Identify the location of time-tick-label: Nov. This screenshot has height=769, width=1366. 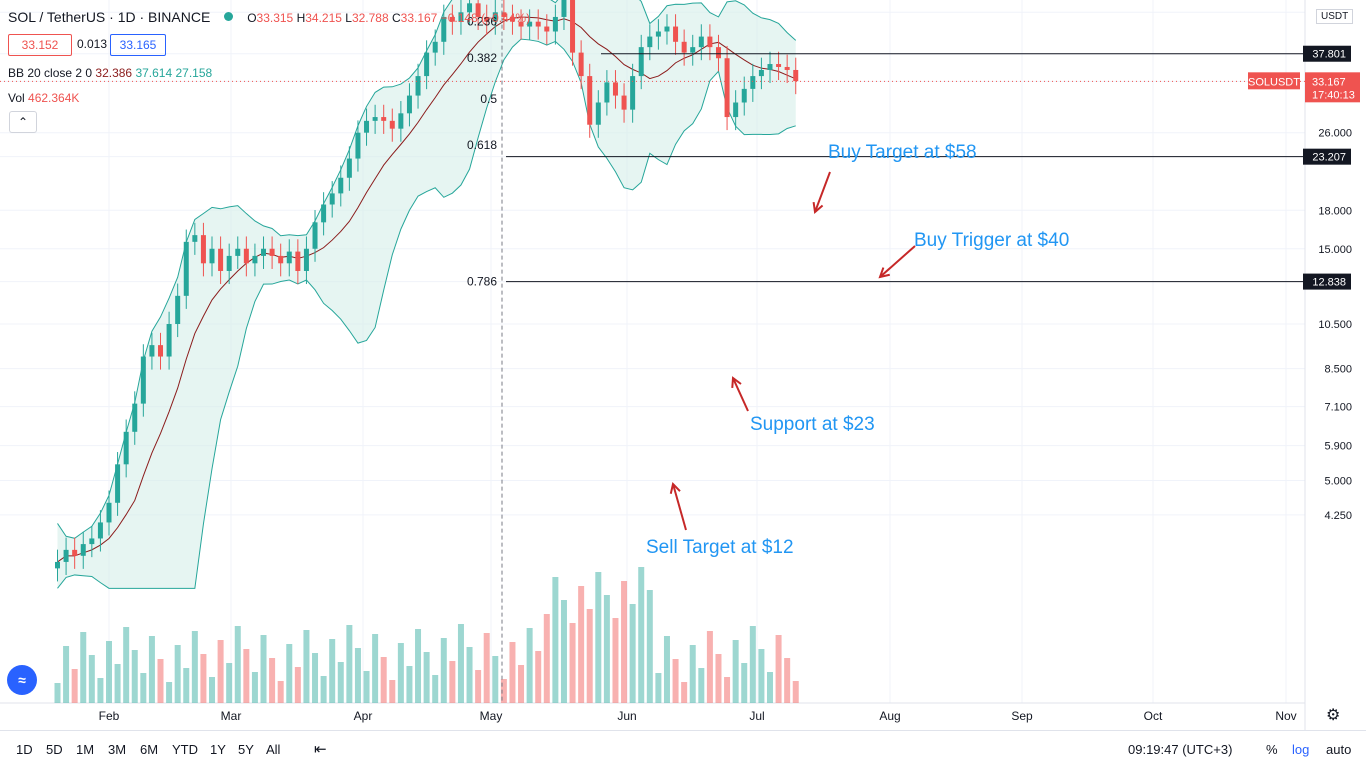
(1285, 716).